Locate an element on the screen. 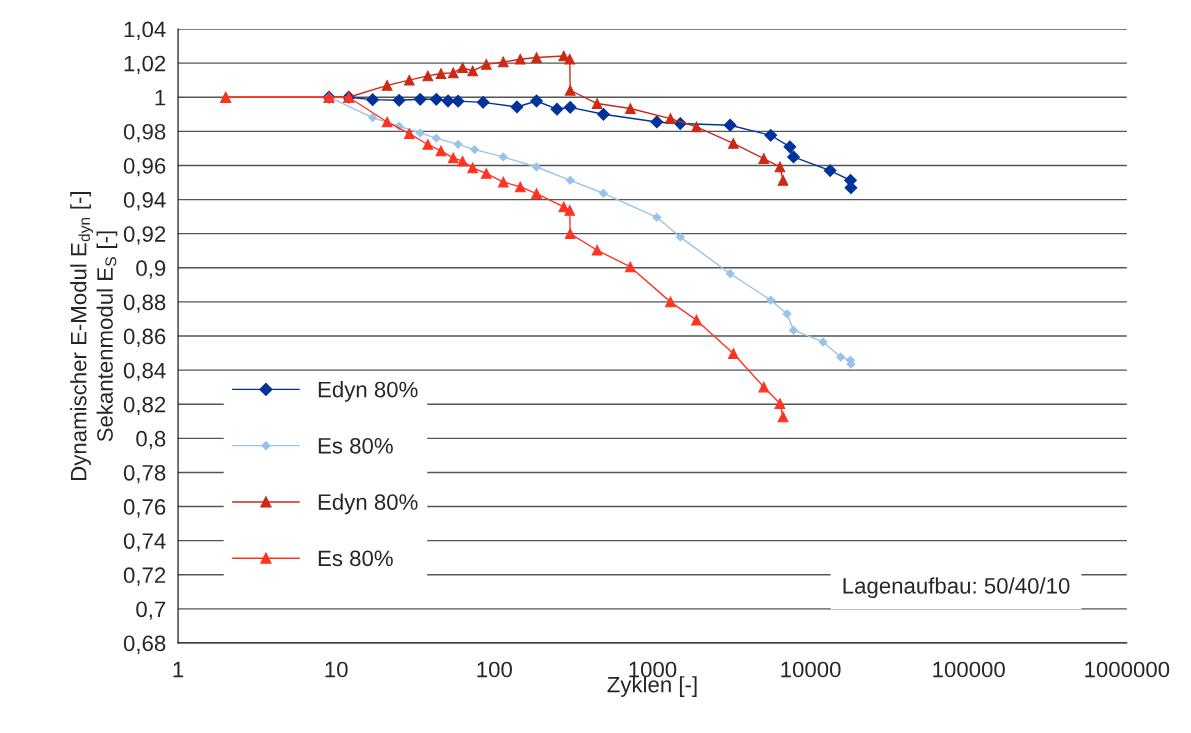  text: Dynamischer E-Modul E$_{dyn}$ [-] Sekantenmodul E$_{S}$ [-] is located at coordinates (94, 335).